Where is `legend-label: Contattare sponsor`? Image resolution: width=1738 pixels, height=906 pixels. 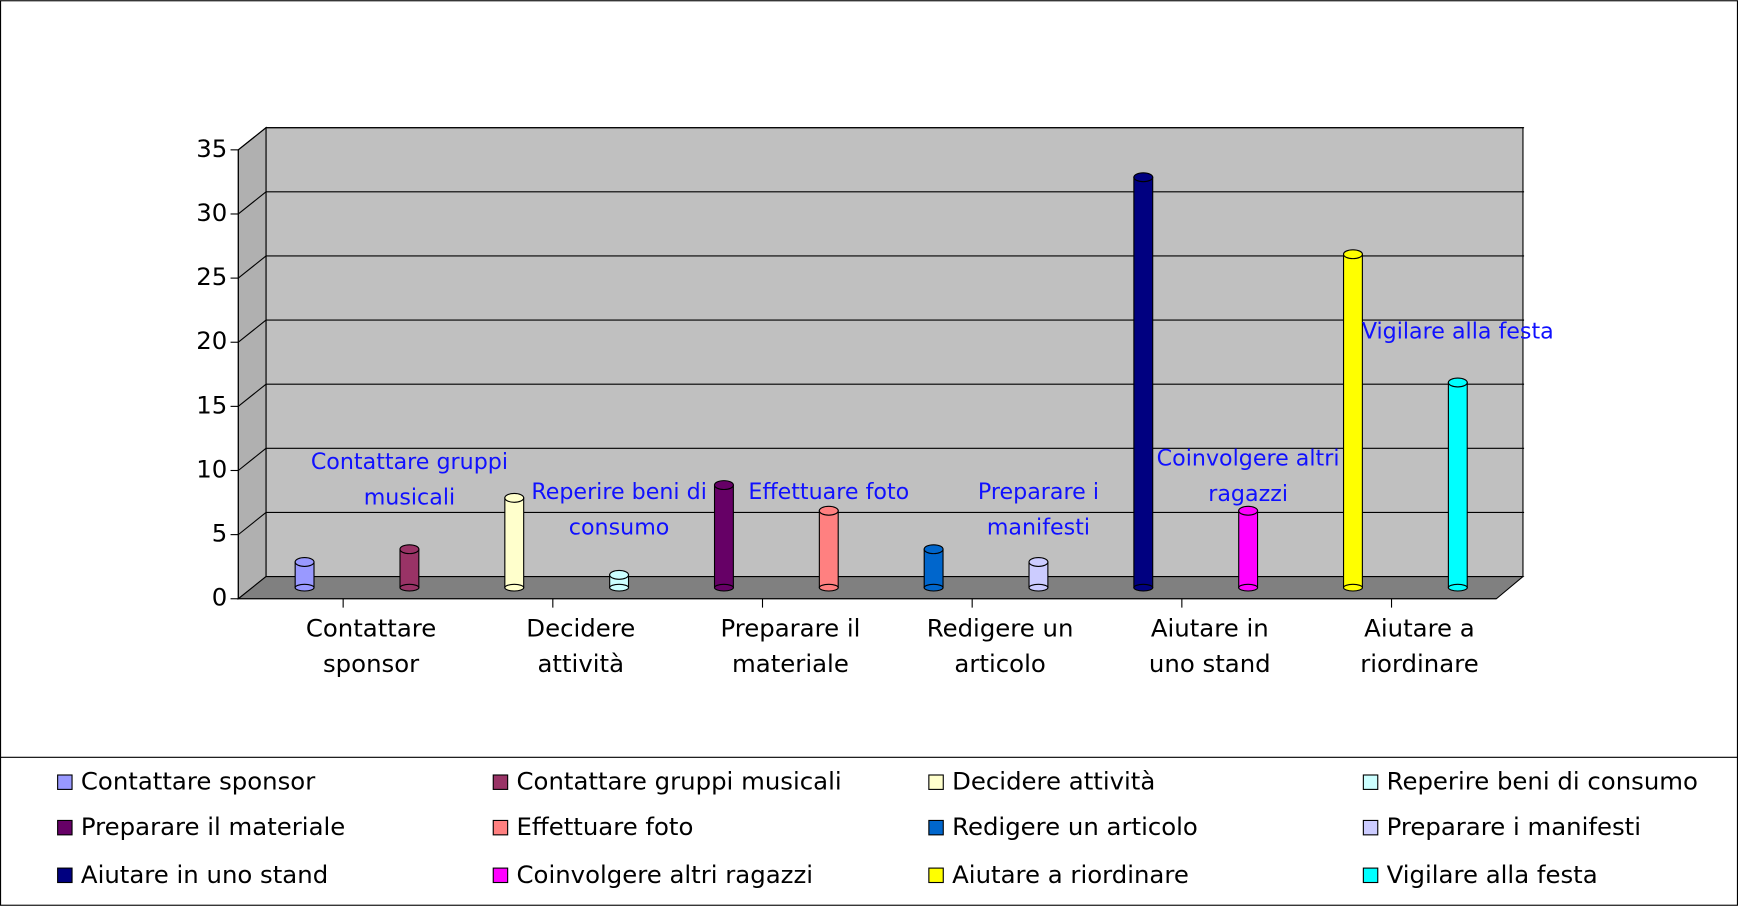
legend-label: Contattare sponsor is located at coordinates (198, 781).